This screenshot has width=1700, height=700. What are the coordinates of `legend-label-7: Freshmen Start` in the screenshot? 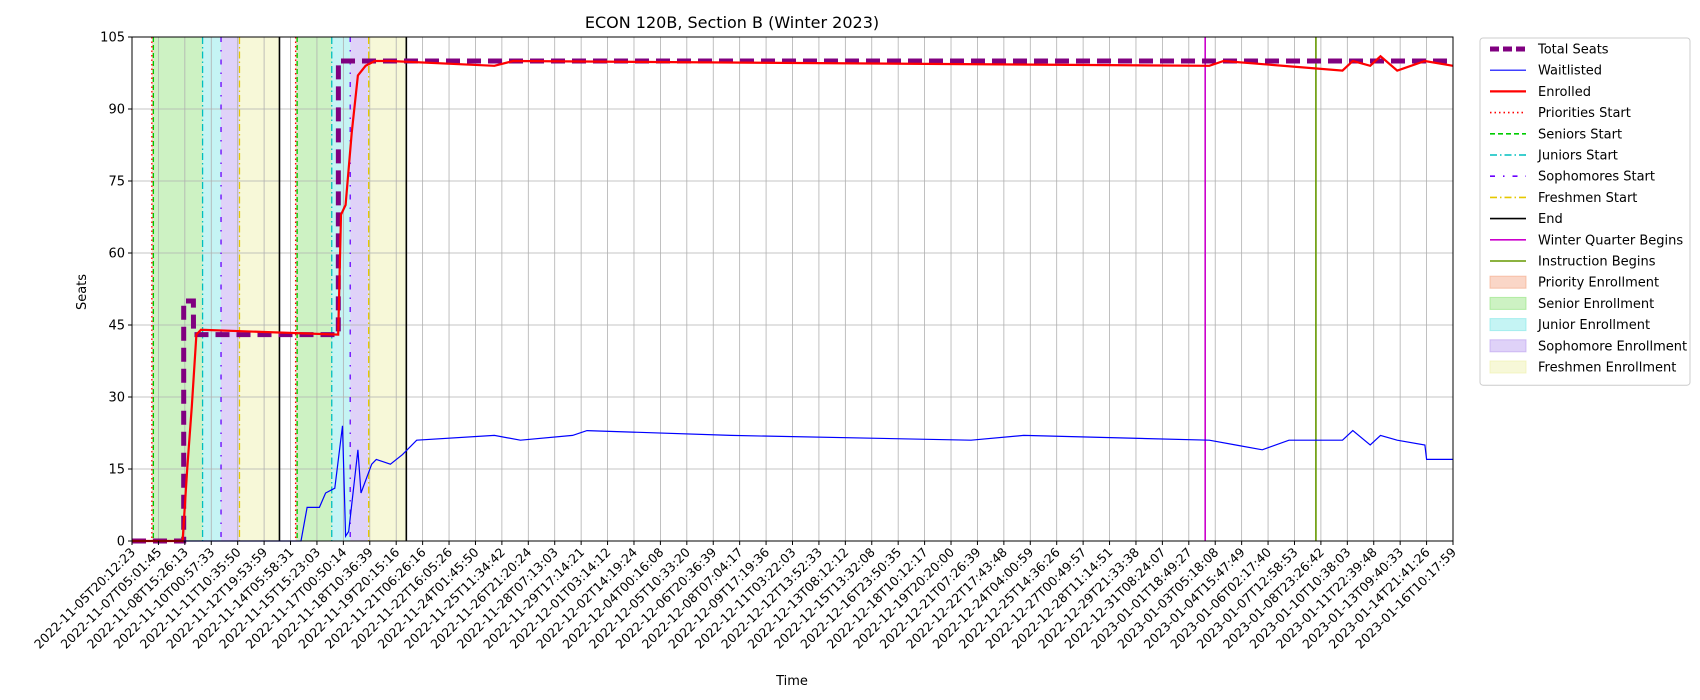 It's located at (1587, 198).